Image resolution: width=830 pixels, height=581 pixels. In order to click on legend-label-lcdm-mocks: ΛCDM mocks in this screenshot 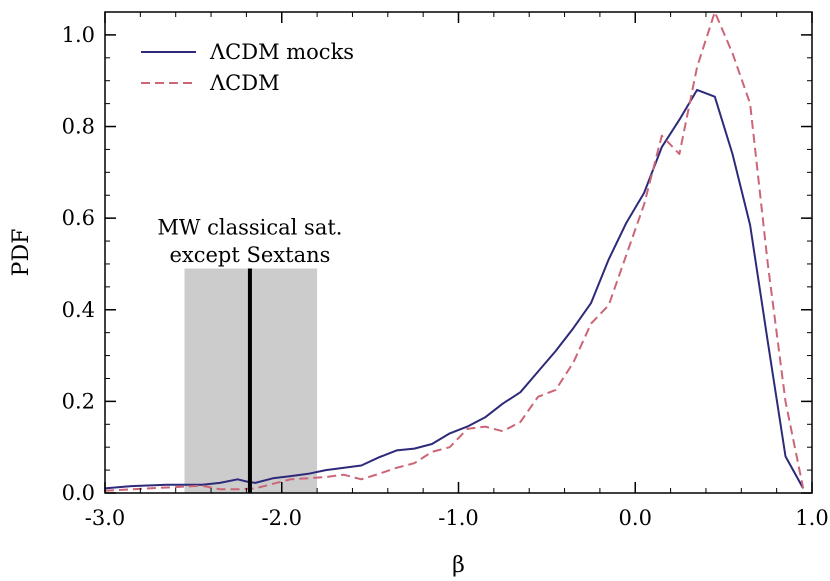, I will do `click(281, 52)`.